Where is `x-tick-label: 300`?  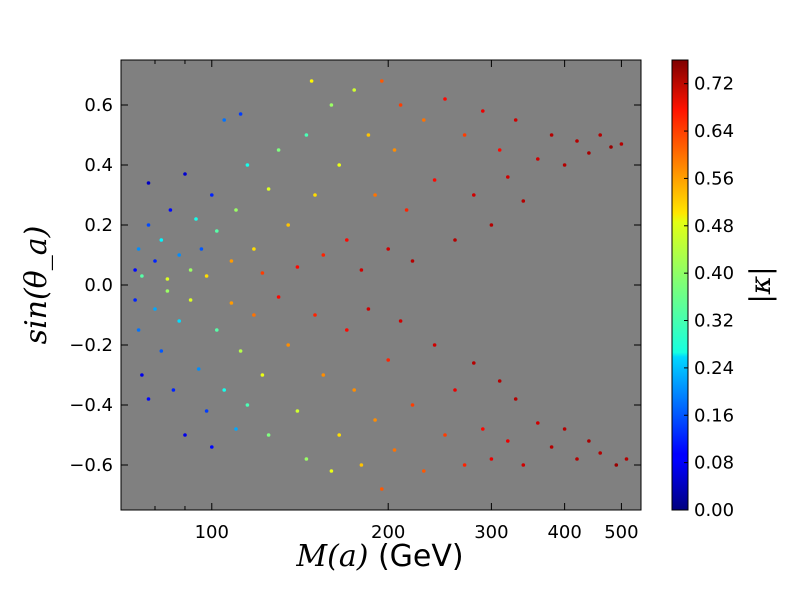 x-tick-label: 300 is located at coordinates (491, 532).